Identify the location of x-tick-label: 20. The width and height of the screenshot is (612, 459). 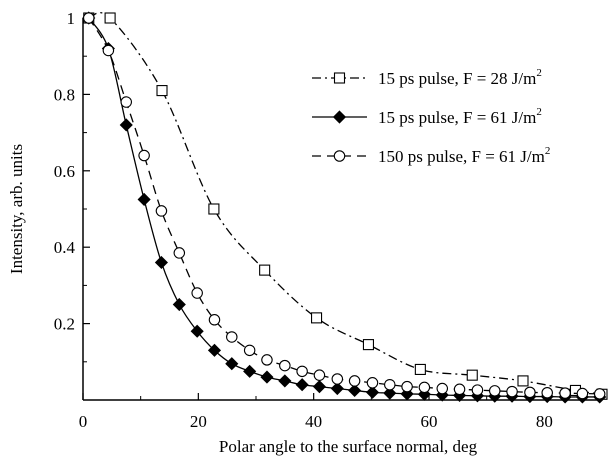
(198, 421).